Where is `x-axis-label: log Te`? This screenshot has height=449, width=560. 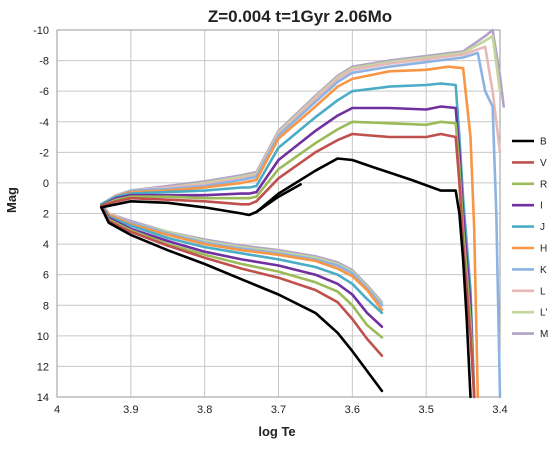
x-axis-label: log Te is located at coordinates (276, 431).